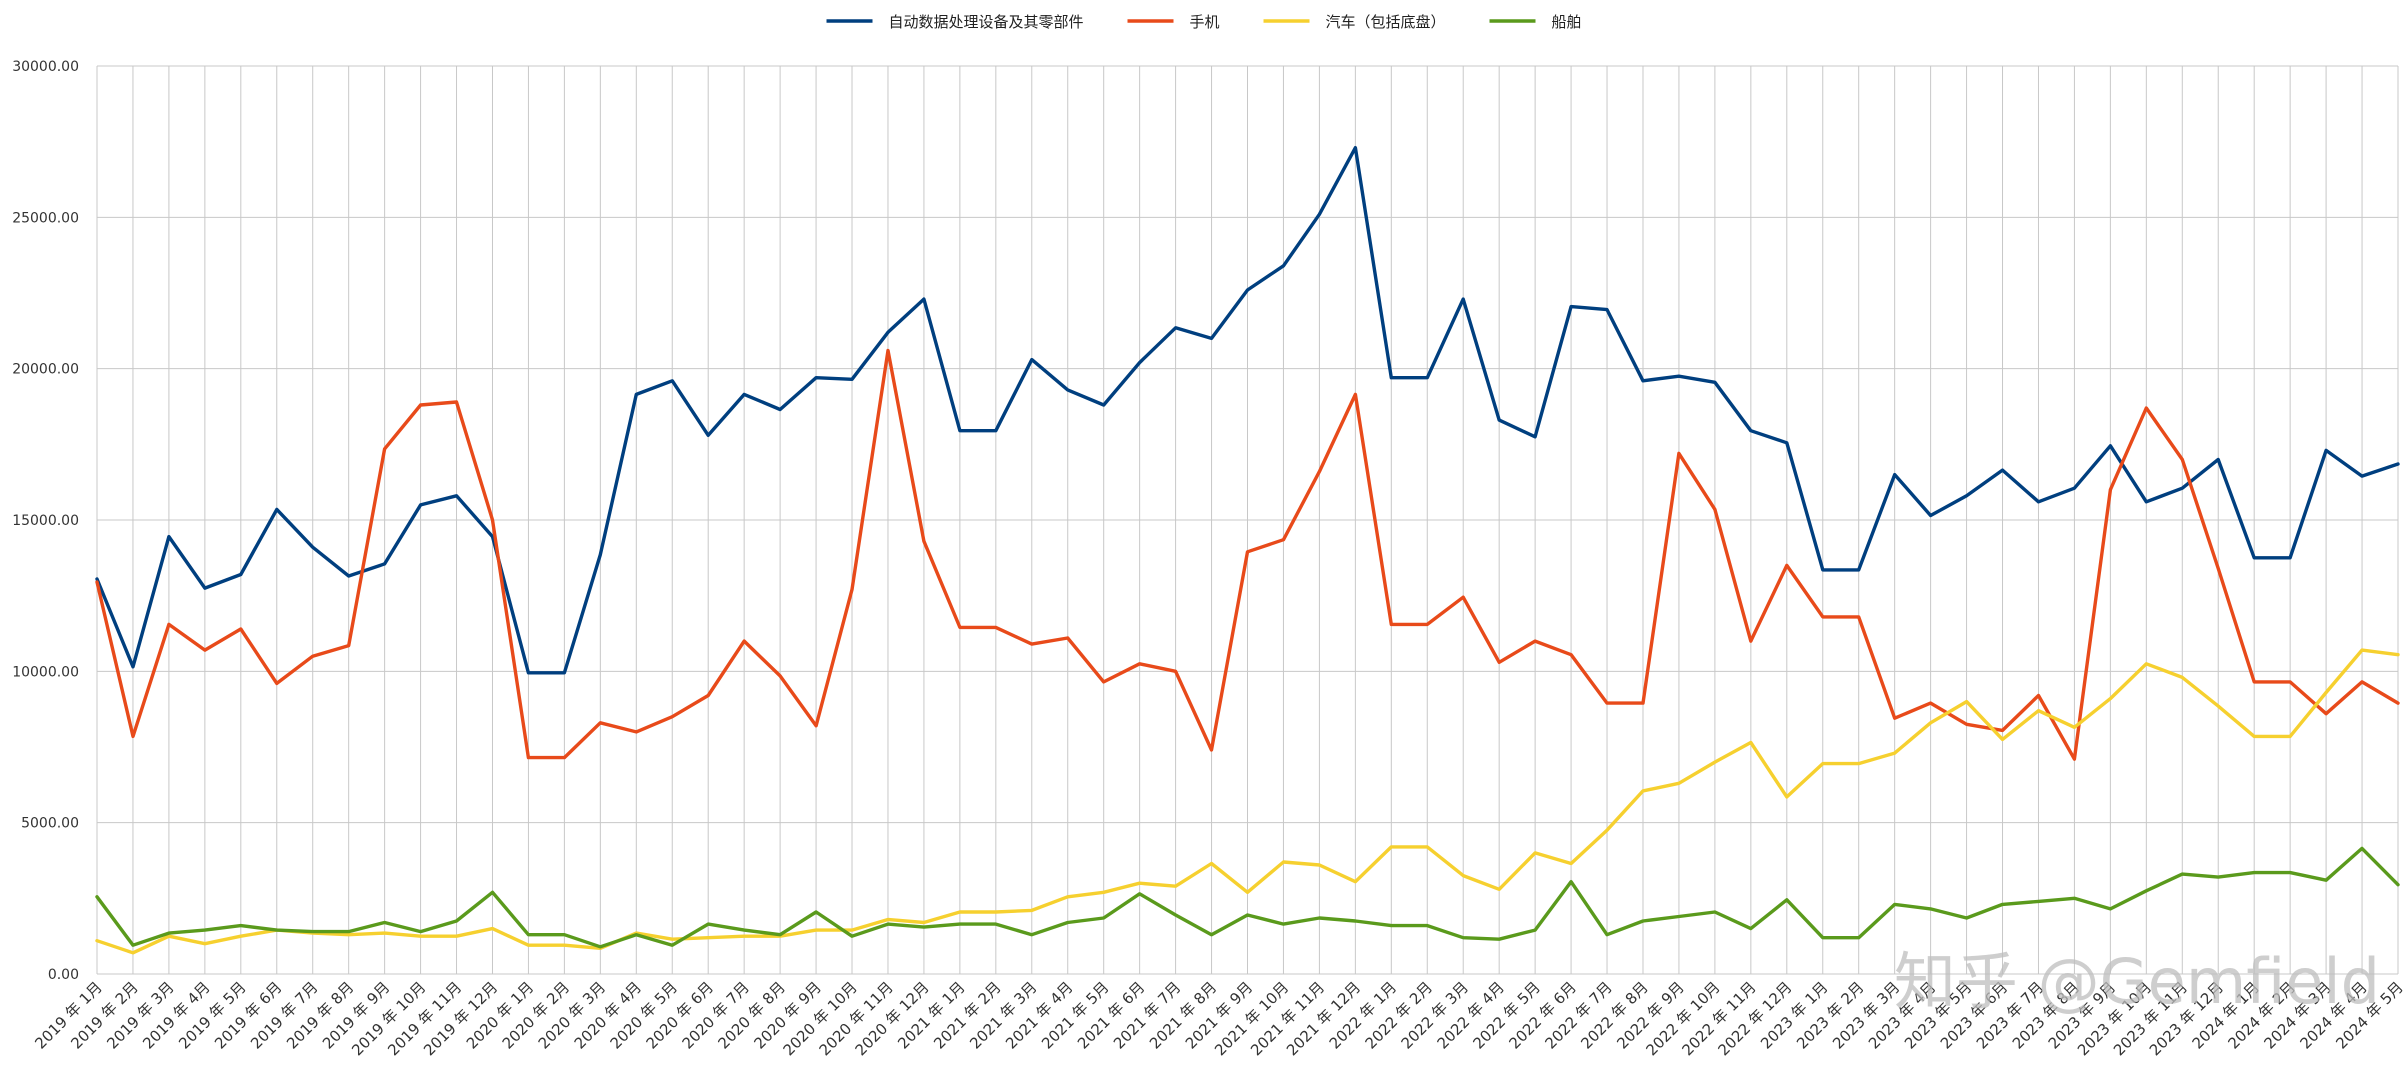  I want to click on y-tick-label: 30000.00, so click(45, 67).